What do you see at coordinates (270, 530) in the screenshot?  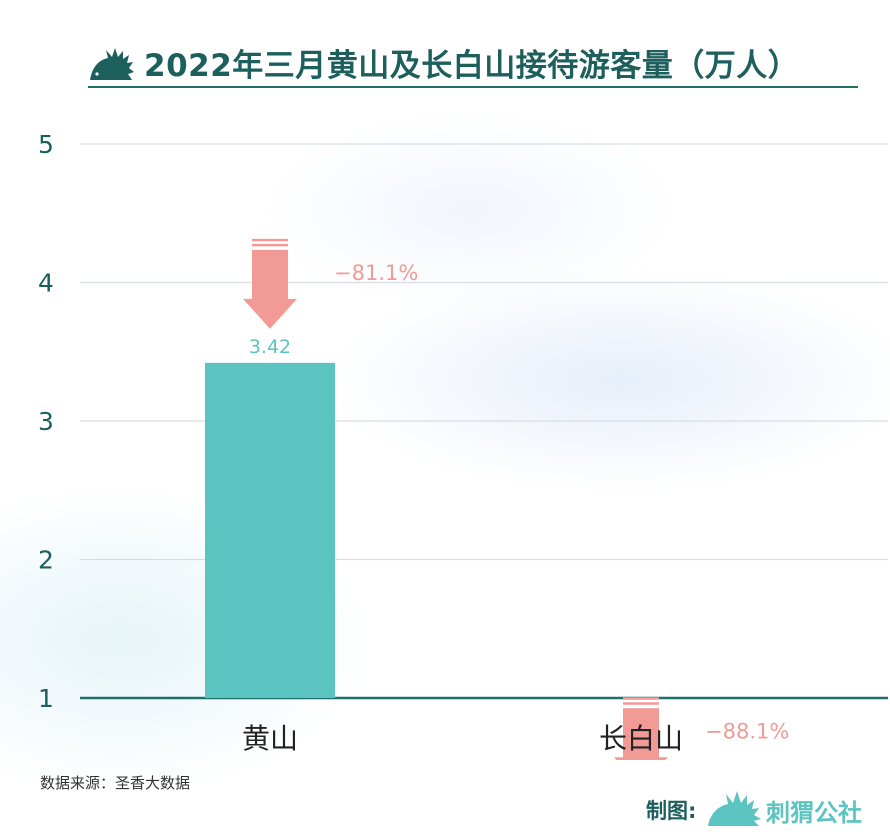 I see `bar` at bounding box center [270, 530].